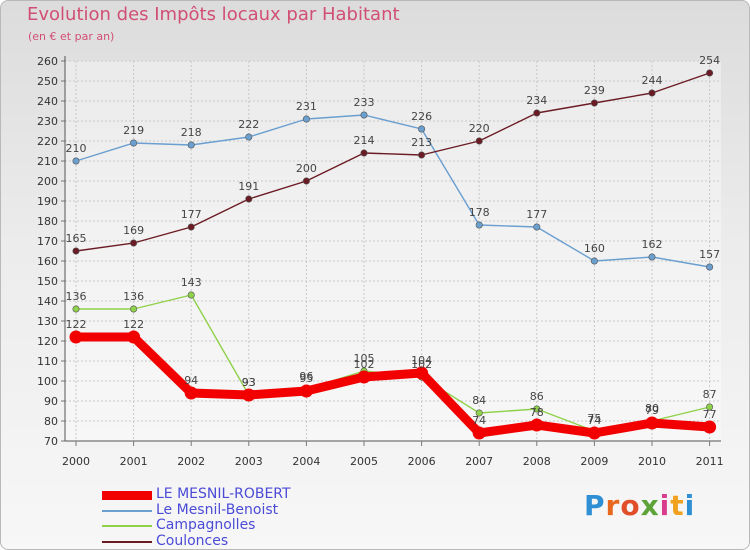 The image size is (750, 550). What do you see at coordinates (421, 116) in the screenshot?
I see `data-label-le-mesnil-benoist: 226` at bounding box center [421, 116].